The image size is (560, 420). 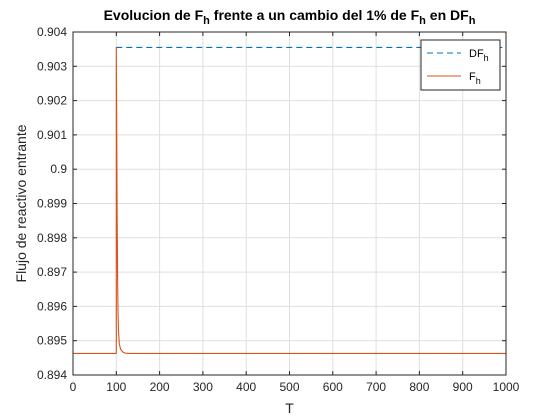 I want to click on y-tick-label: 0.9, so click(x=58, y=169).